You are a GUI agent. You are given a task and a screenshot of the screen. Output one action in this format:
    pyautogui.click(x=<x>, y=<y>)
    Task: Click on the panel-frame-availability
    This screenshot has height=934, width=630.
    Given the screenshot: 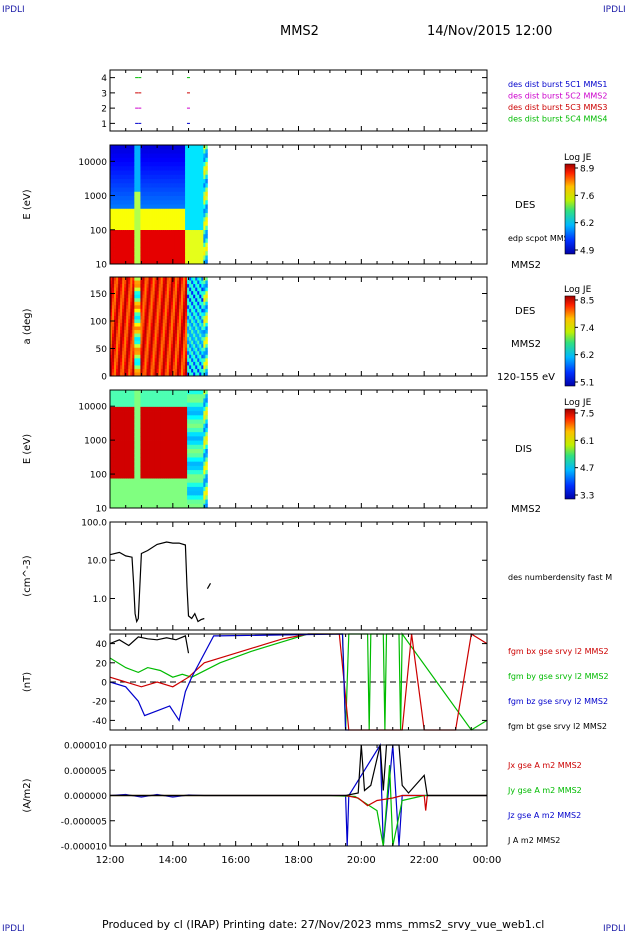 What is the action you would take?
    pyautogui.click(x=298, y=100)
    